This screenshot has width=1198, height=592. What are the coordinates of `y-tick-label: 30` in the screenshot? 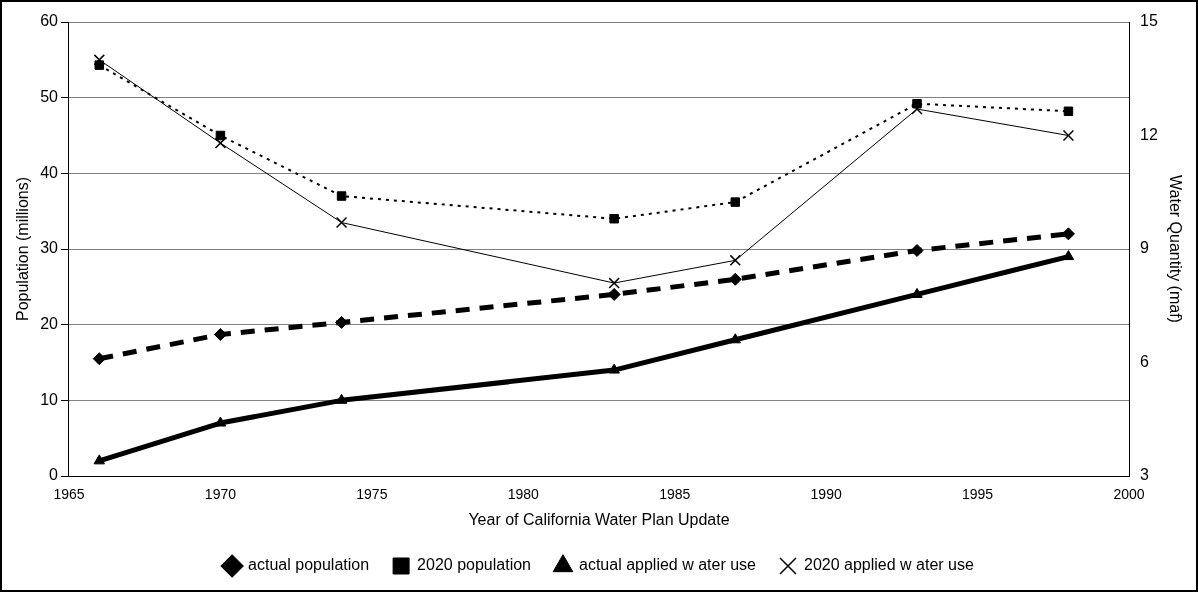 It's located at (49, 248).